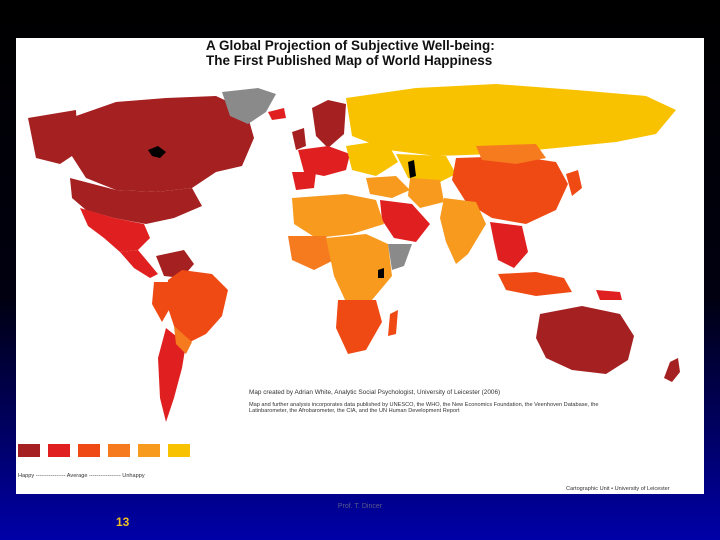 This screenshot has height=540, width=720. I want to click on region-middle-east, so click(388, 187).